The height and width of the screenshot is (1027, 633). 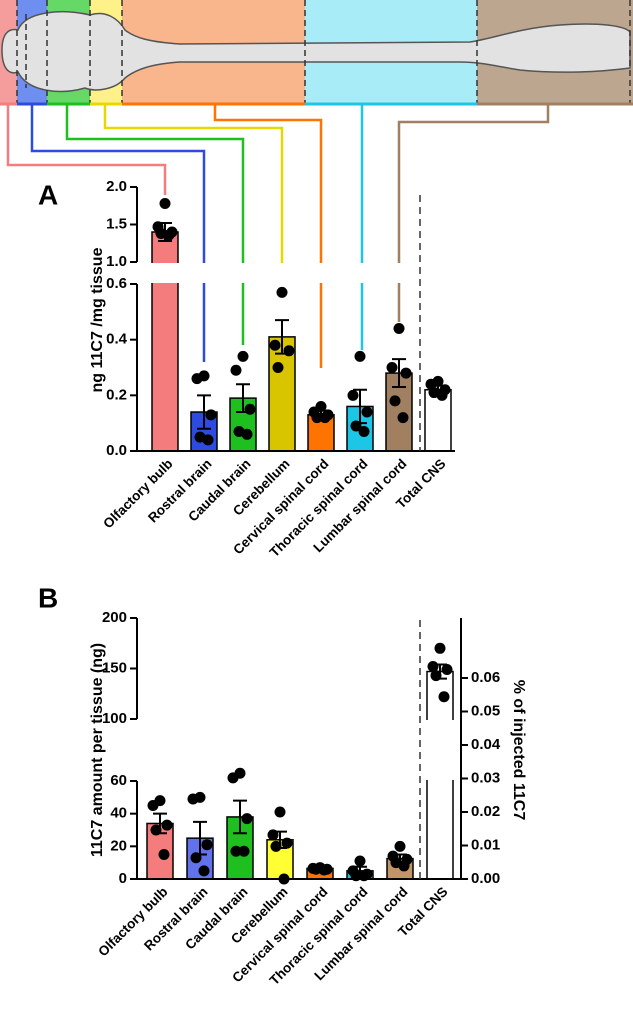 I want to click on y2-tick-label: 0.02, so click(x=485, y=811).